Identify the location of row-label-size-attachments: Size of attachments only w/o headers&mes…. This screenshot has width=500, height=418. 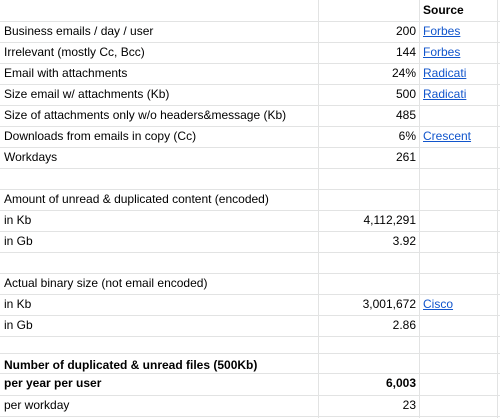
(145, 115).